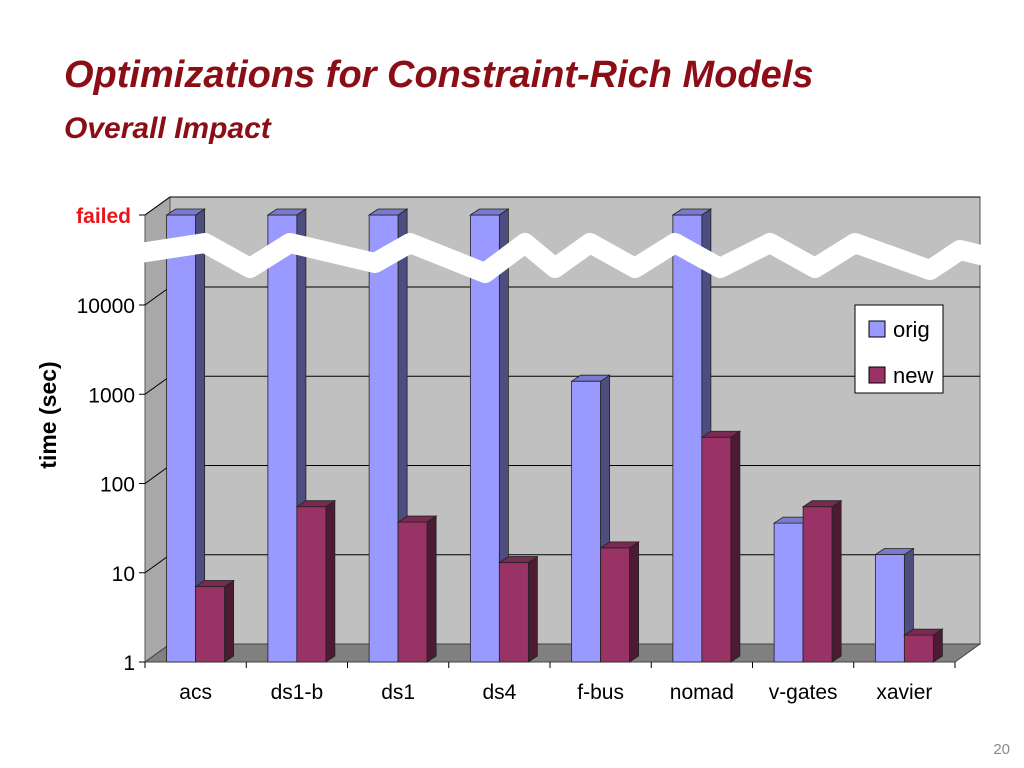 Image resolution: width=1024 pixels, height=768 pixels. What do you see at coordinates (702, 692) in the screenshot?
I see `x-tick-label: nomad` at bounding box center [702, 692].